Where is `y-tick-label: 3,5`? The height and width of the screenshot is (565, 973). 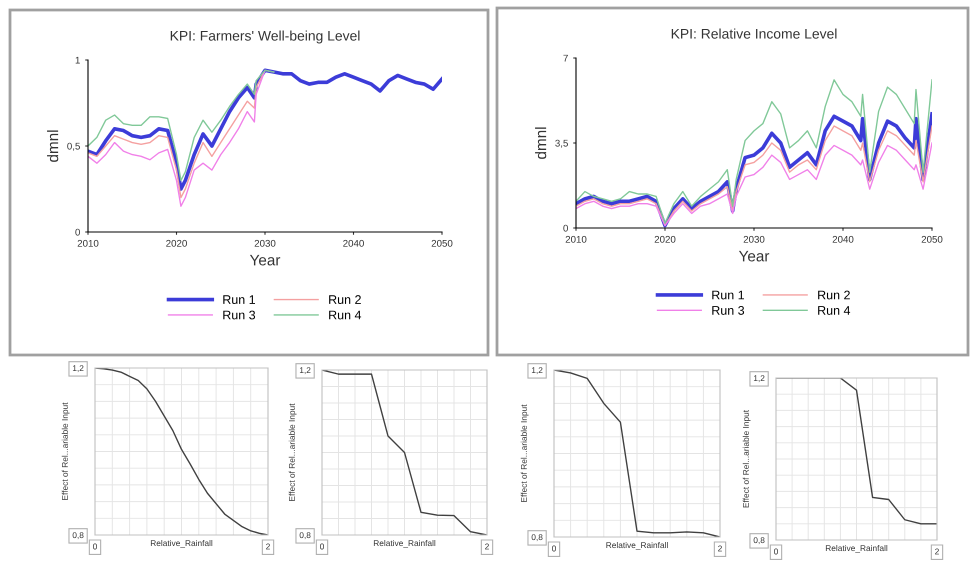 y-tick-label: 3,5 is located at coordinates (561, 144).